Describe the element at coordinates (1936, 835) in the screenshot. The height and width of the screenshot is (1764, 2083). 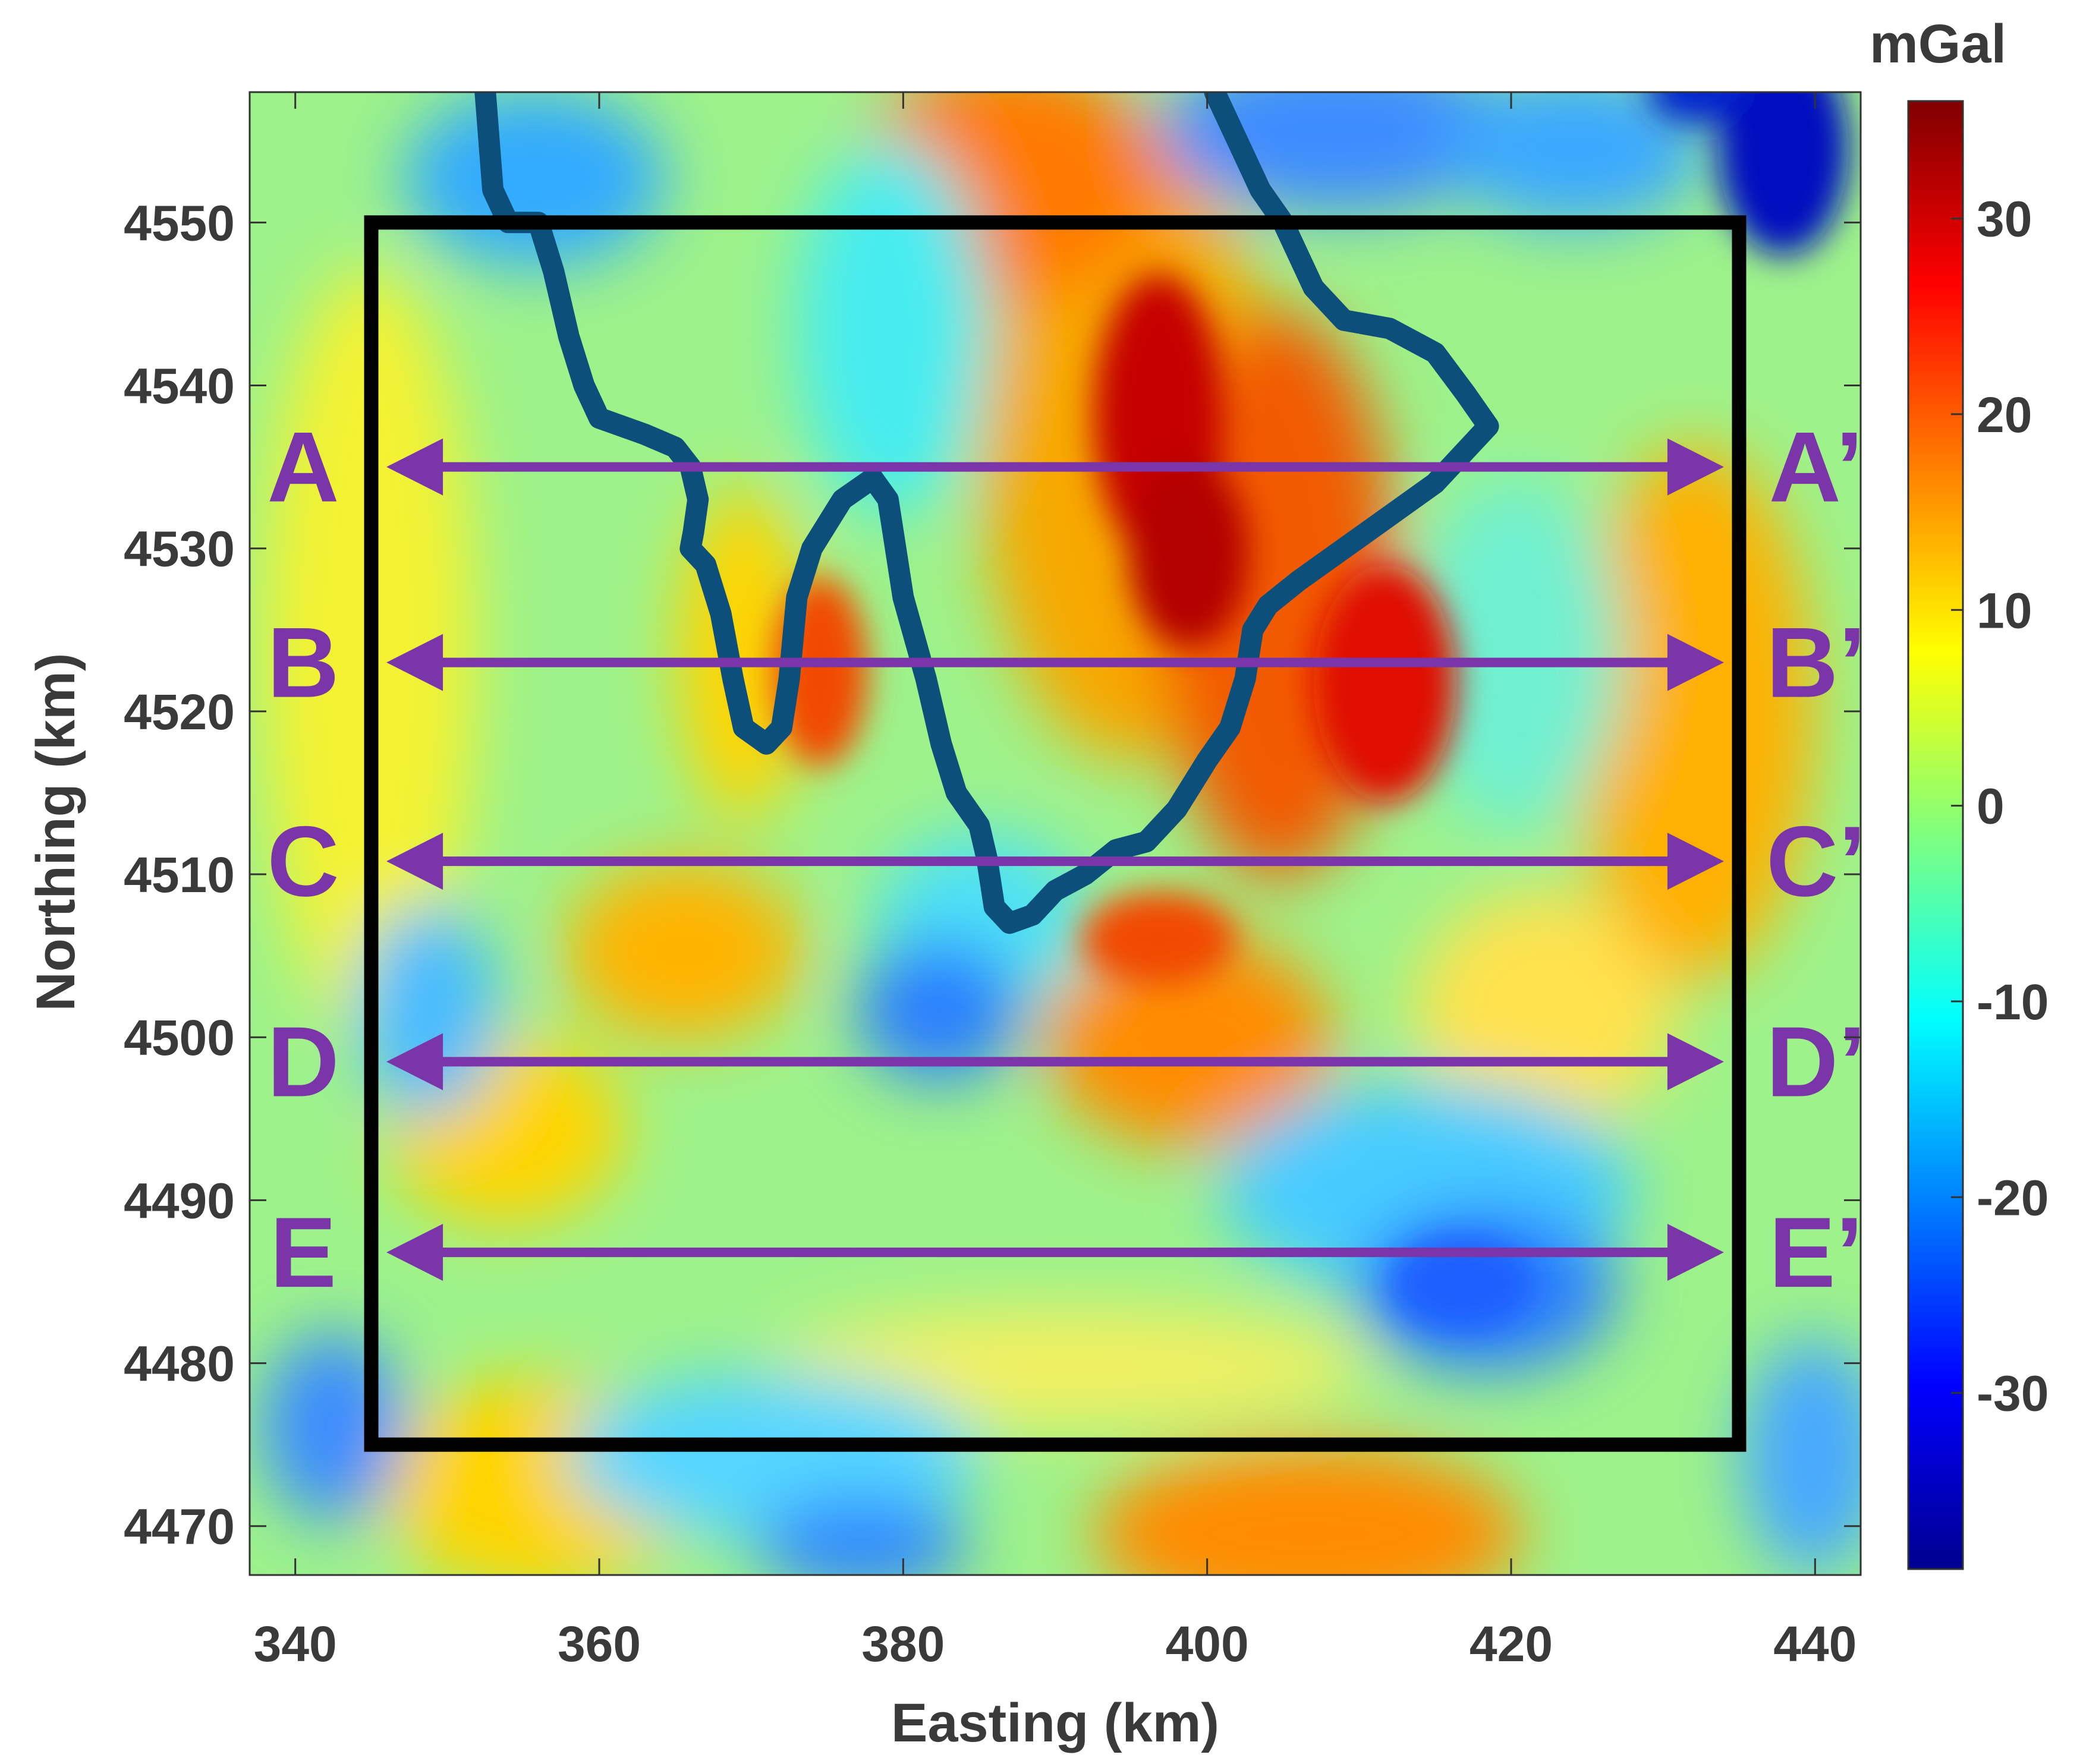
I see `colorbar-scale` at that location.